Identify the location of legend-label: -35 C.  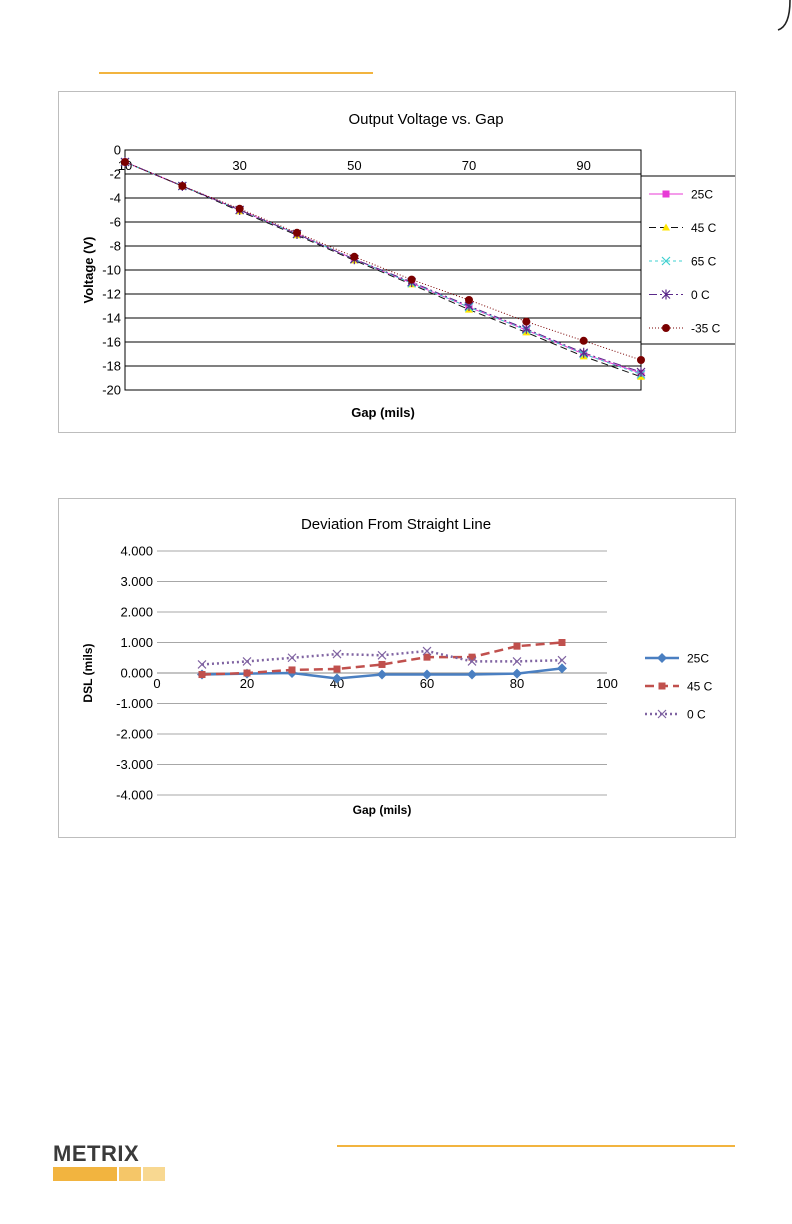
(706, 329).